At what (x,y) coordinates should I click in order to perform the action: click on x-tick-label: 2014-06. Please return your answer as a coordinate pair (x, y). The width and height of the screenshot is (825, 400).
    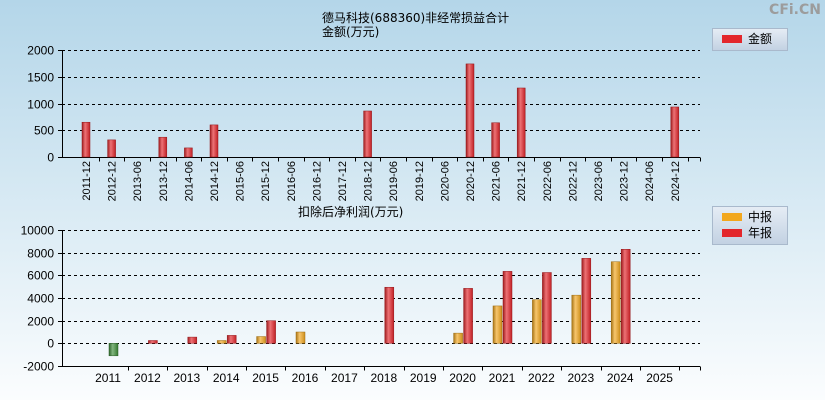
    Looking at the image, I should click on (189, 181).